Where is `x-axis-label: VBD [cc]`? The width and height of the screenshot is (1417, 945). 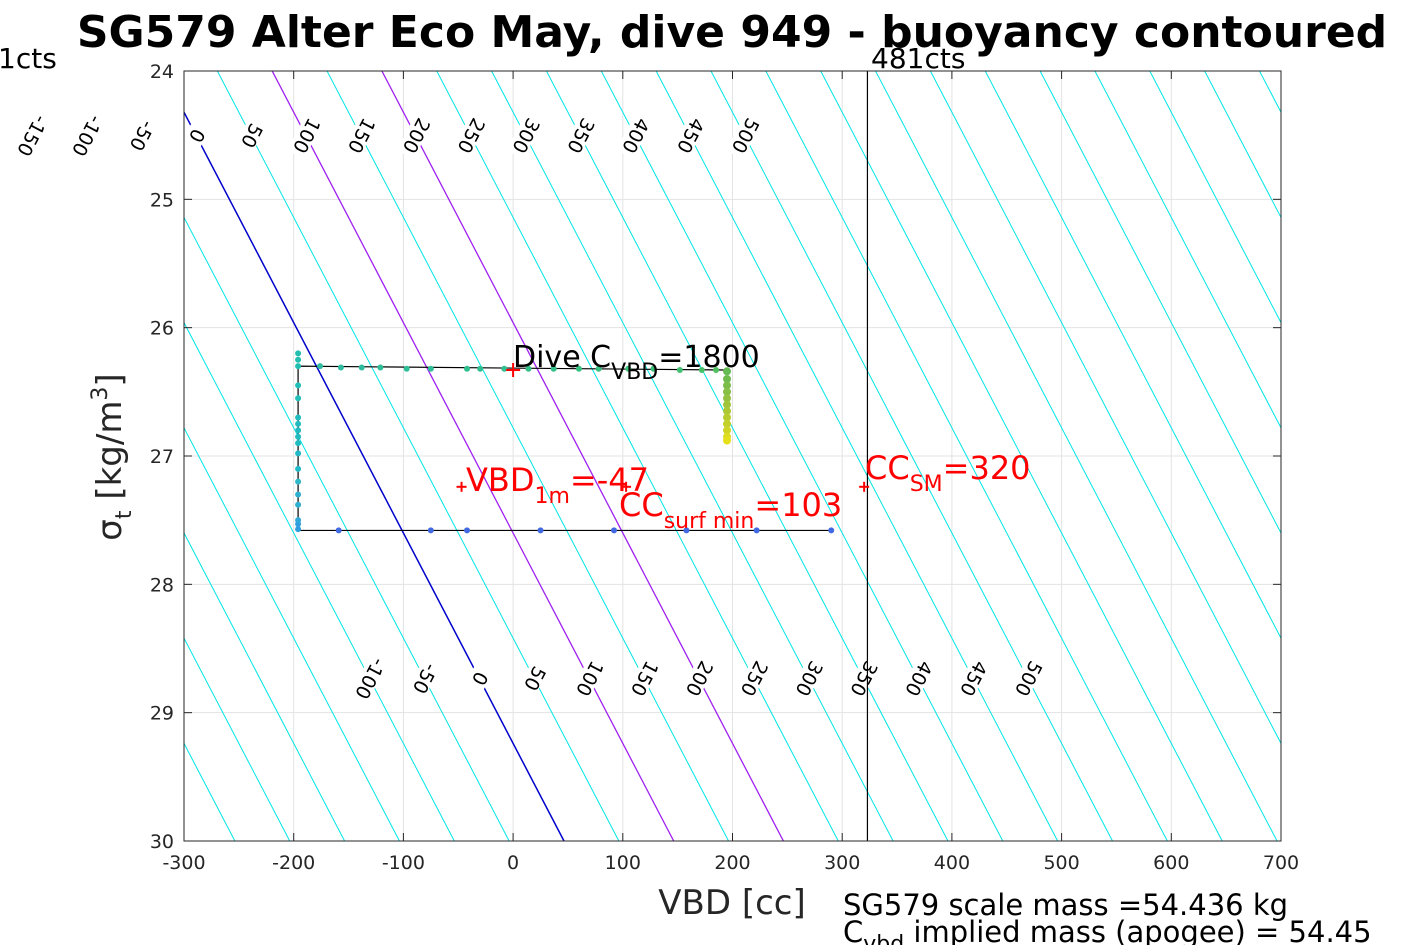
x-axis-label: VBD [cc] is located at coordinates (732, 903).